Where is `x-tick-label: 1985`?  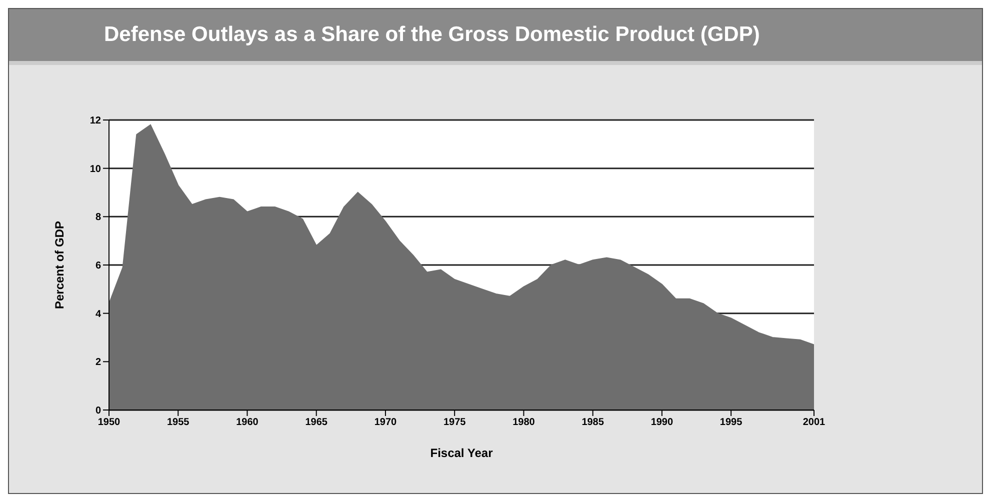
x-tick-label: 1985 is located at coordinates (593, 422).